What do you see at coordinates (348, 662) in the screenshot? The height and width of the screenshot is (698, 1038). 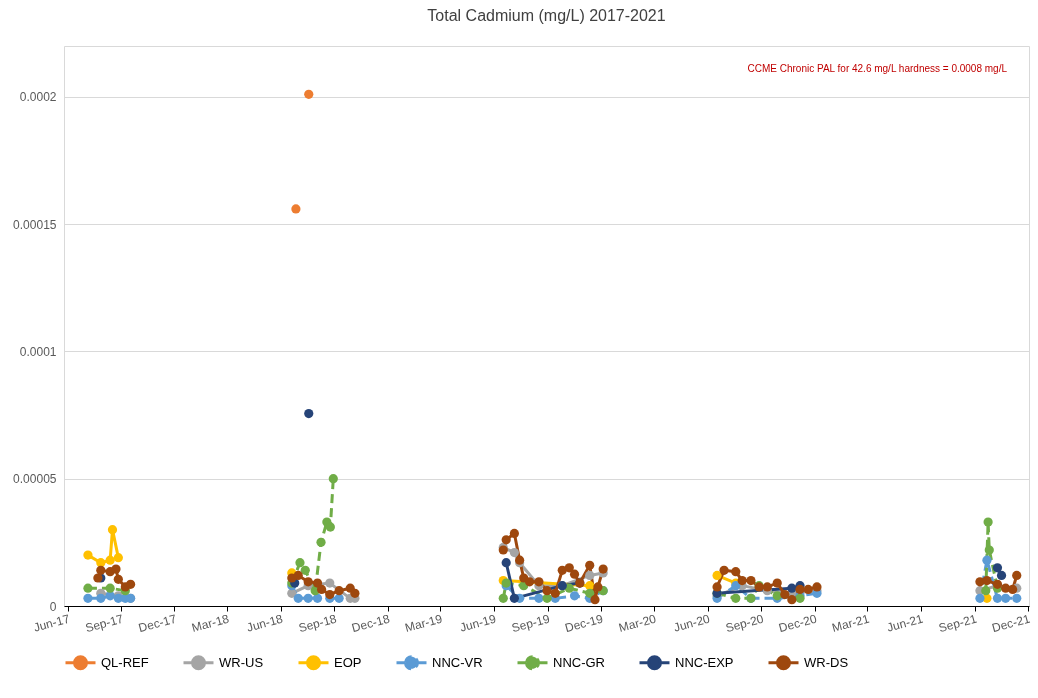 I see `legend-label: EOP` at bounding box center [348, 662].